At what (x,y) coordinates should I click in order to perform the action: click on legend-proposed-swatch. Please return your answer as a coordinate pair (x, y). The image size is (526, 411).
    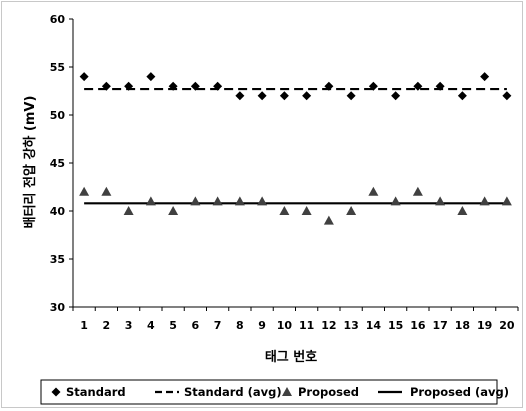
    Looking at the image, I should click on (287, 391).